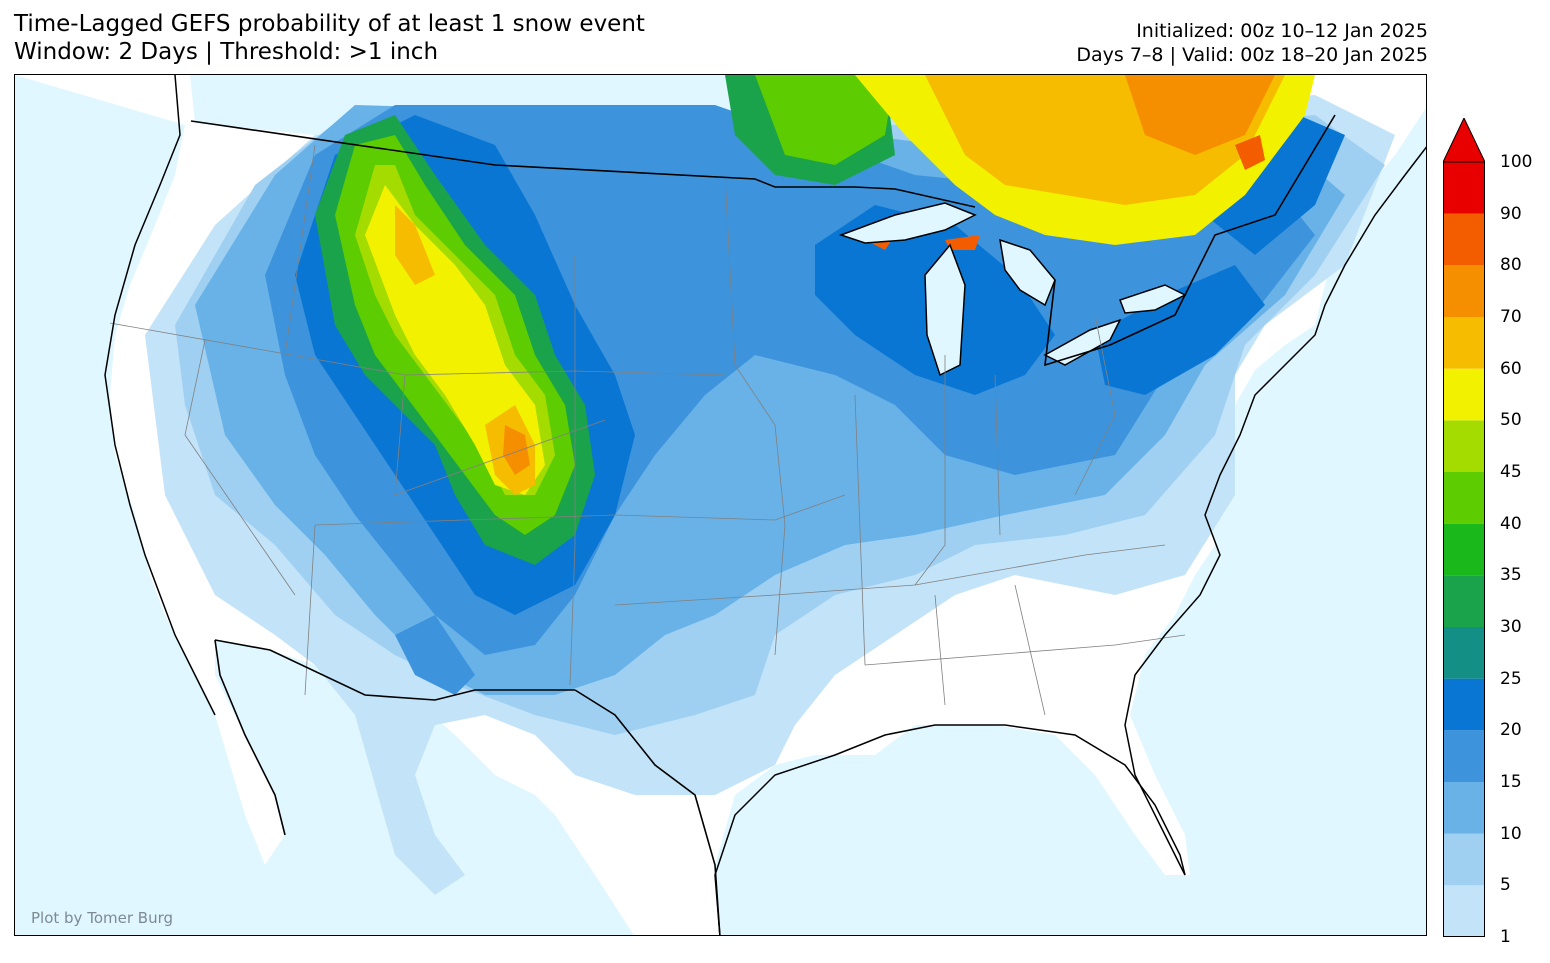 Image resolution: width=1550 pixels, height=963 pixels. What do you see at coordinates (1511, 472) in the screenshot?
I see `colorbar-tick-label: 45` at bounding box center [1511, 472].